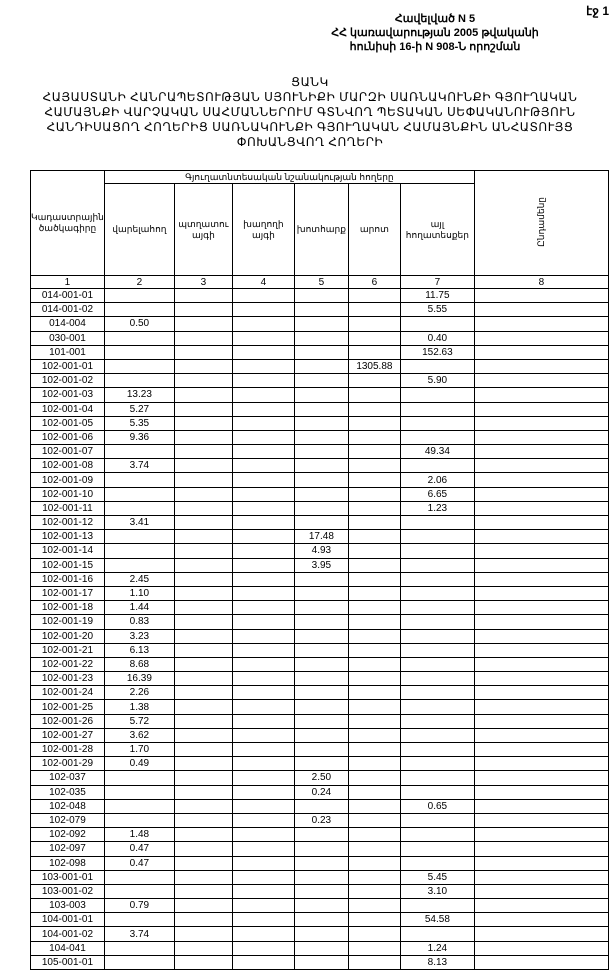 The height and width of the screenshot is (970, 615). What do you see at coordinates (437, 480) in the screenshot?
I see `area-cell: 2.06` at bounding box center [437, 480].